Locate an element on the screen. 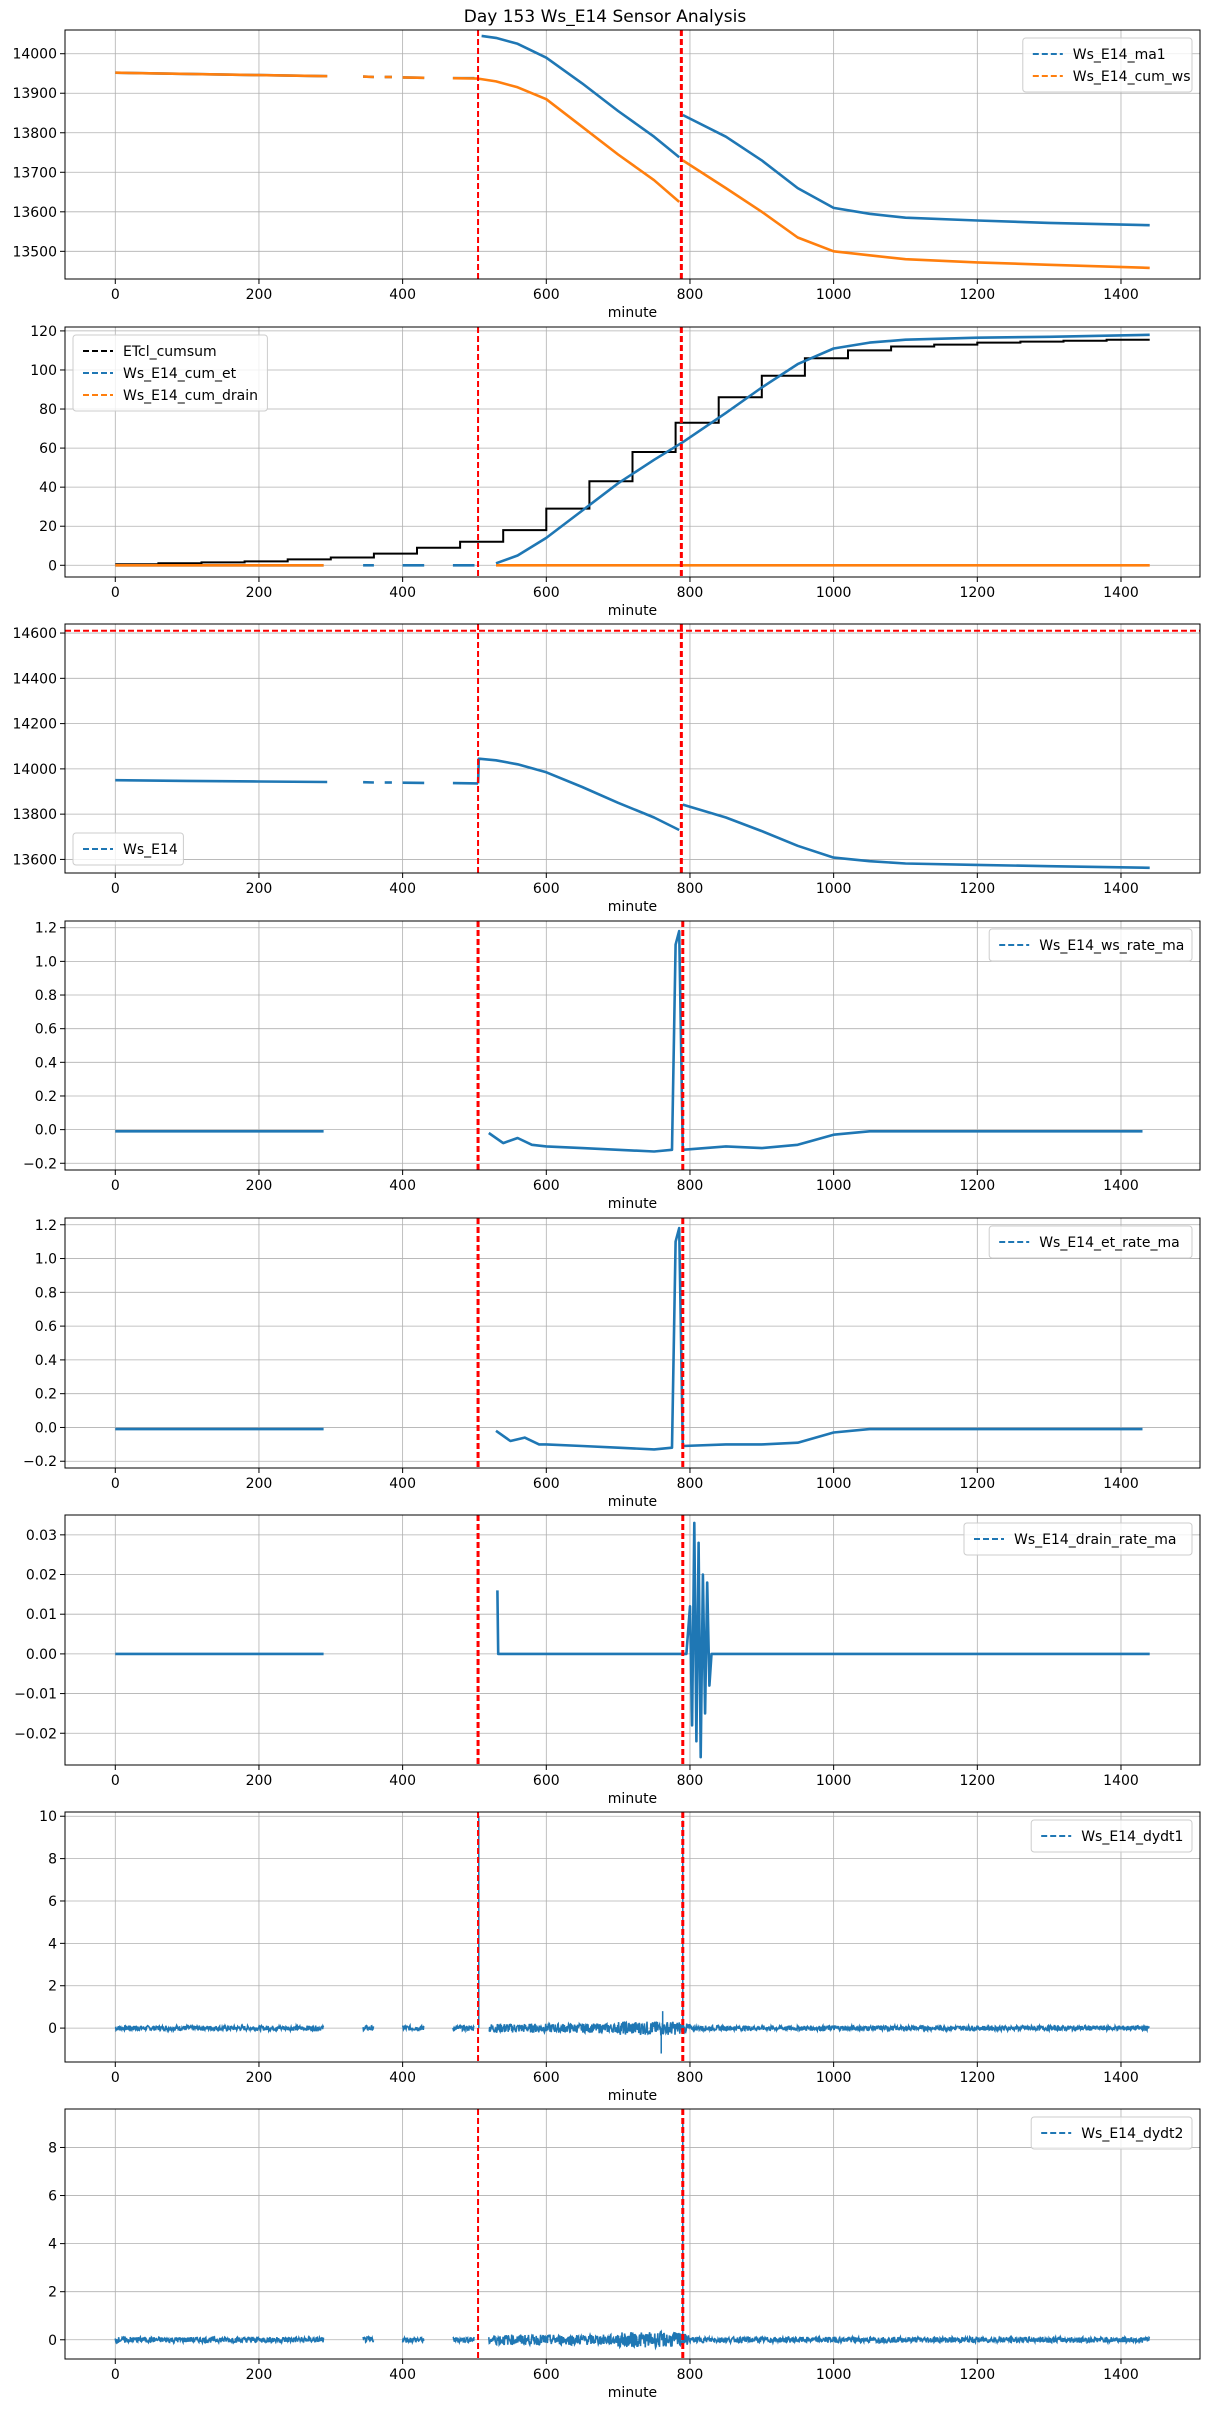 This screenshot has height=2411, width=1211. series-Ws_E14 is located at coordinates (632, 813).